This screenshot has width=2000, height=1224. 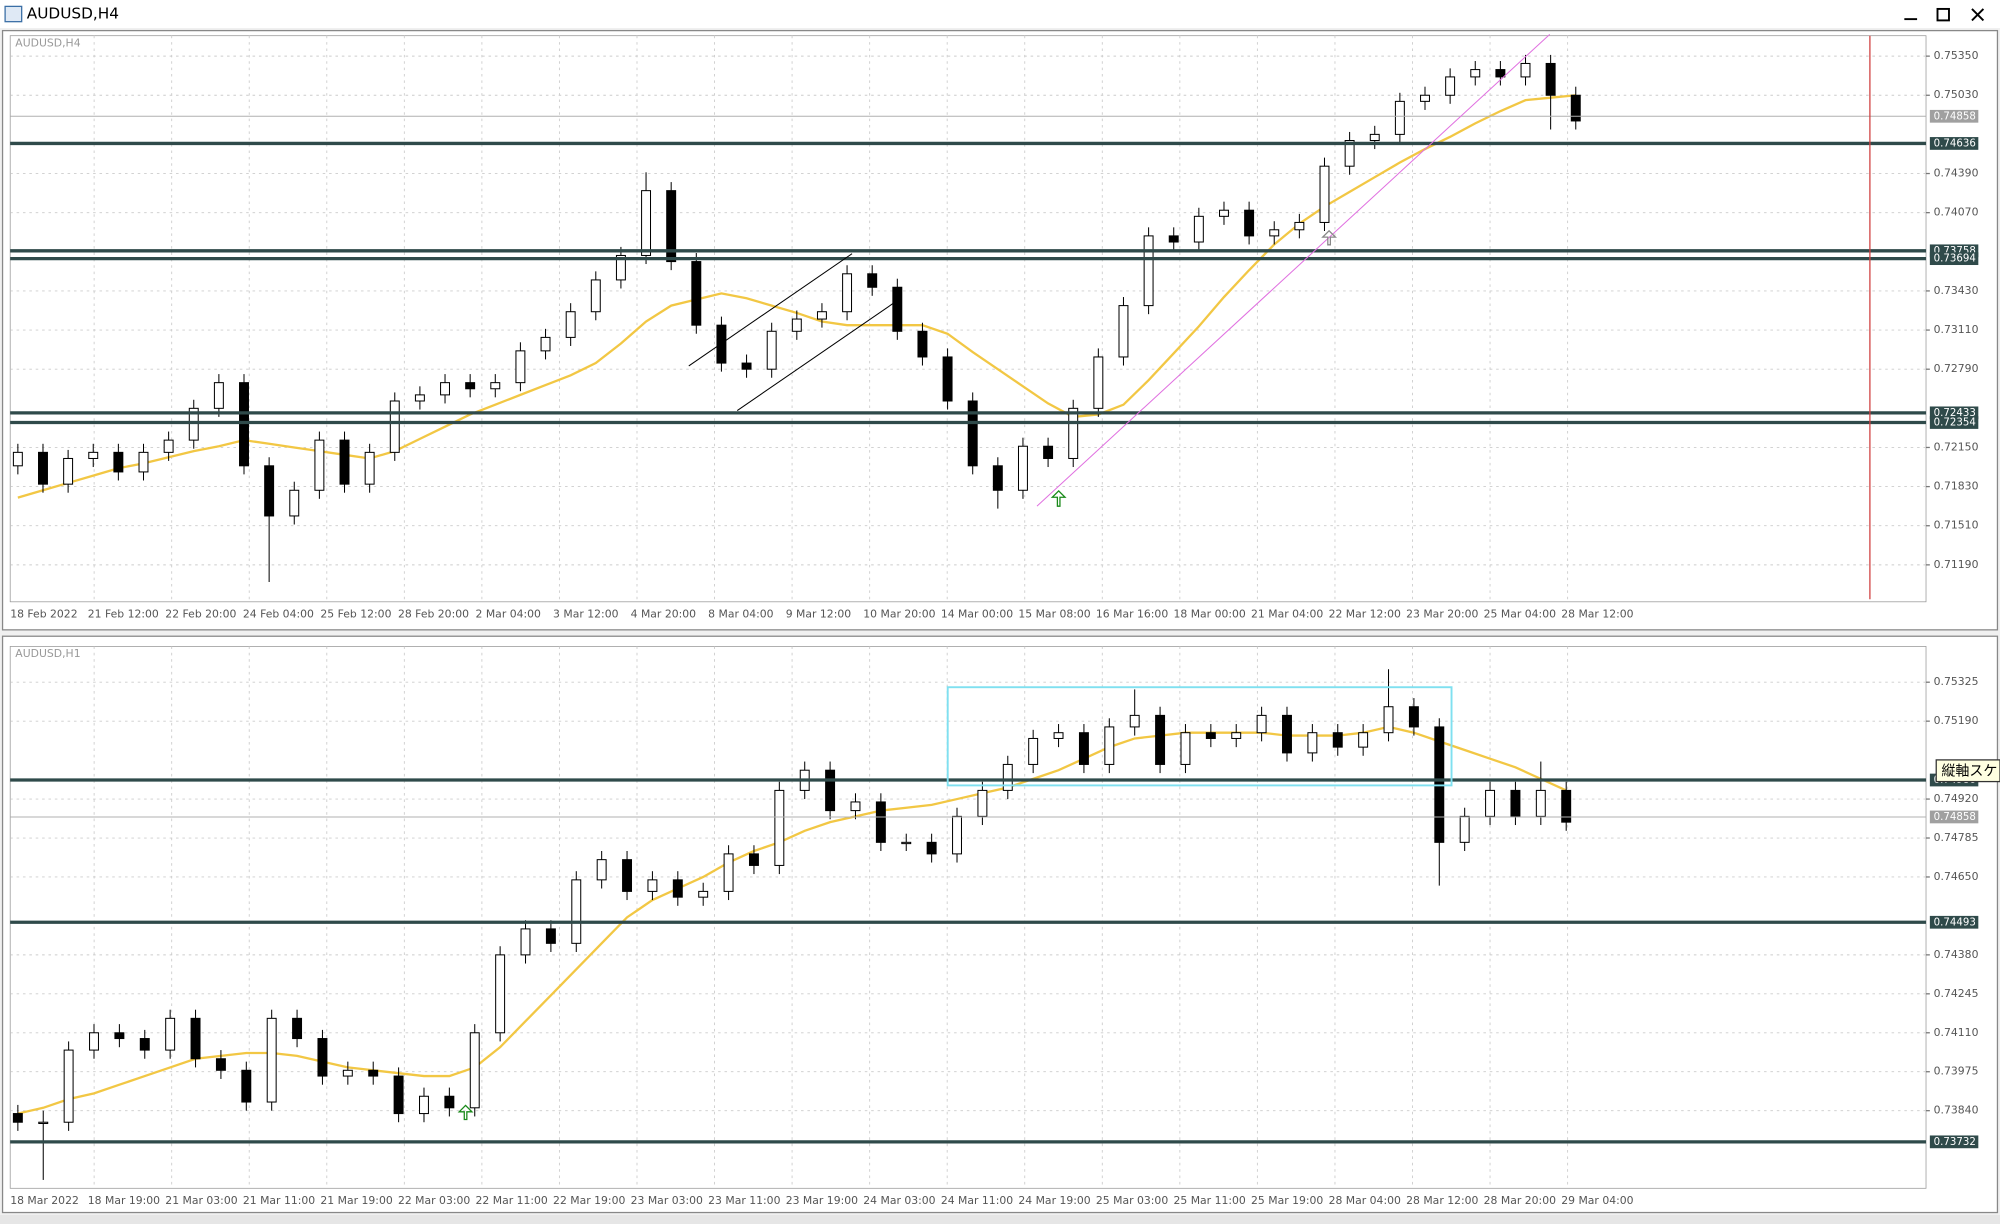 I want to click on x-tick-label: 21 Mar 19:00, so click(x=356, y=1200).